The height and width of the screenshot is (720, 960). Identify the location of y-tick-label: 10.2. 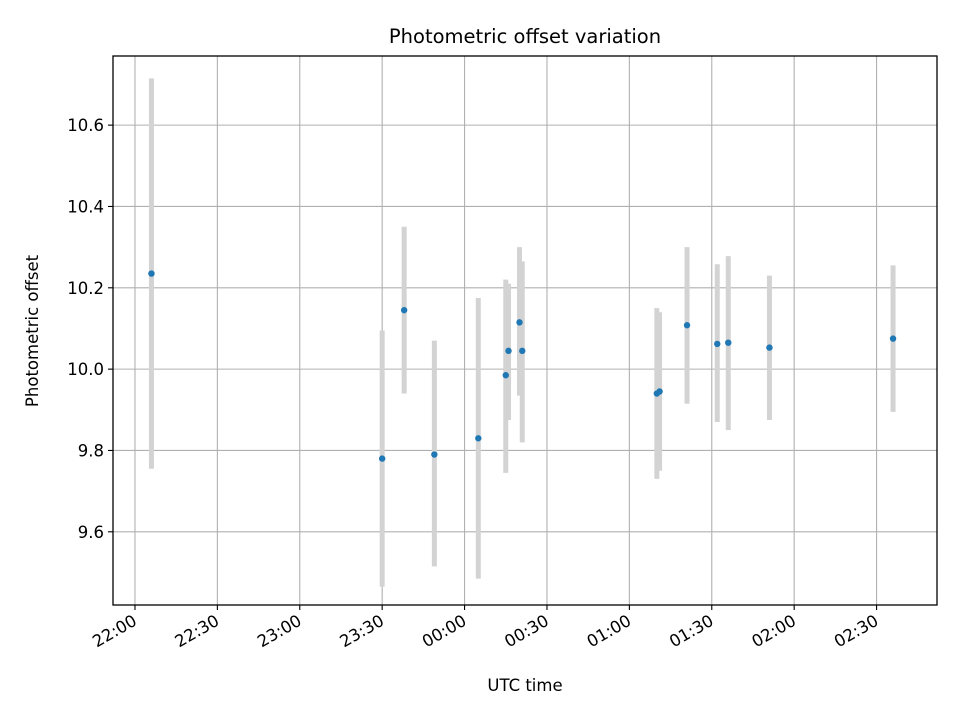
(85, 288).